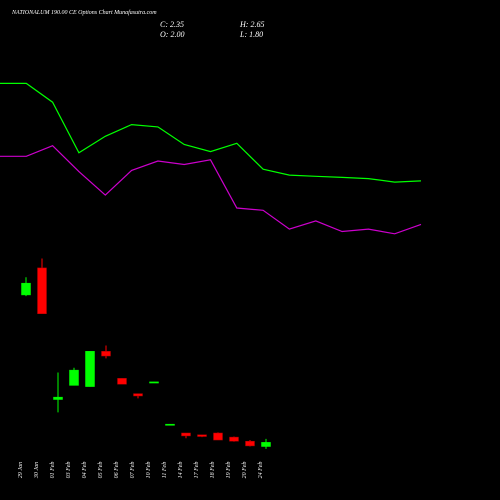  I want to click on x-tick-label: 19 Feb, so click(229, 470).